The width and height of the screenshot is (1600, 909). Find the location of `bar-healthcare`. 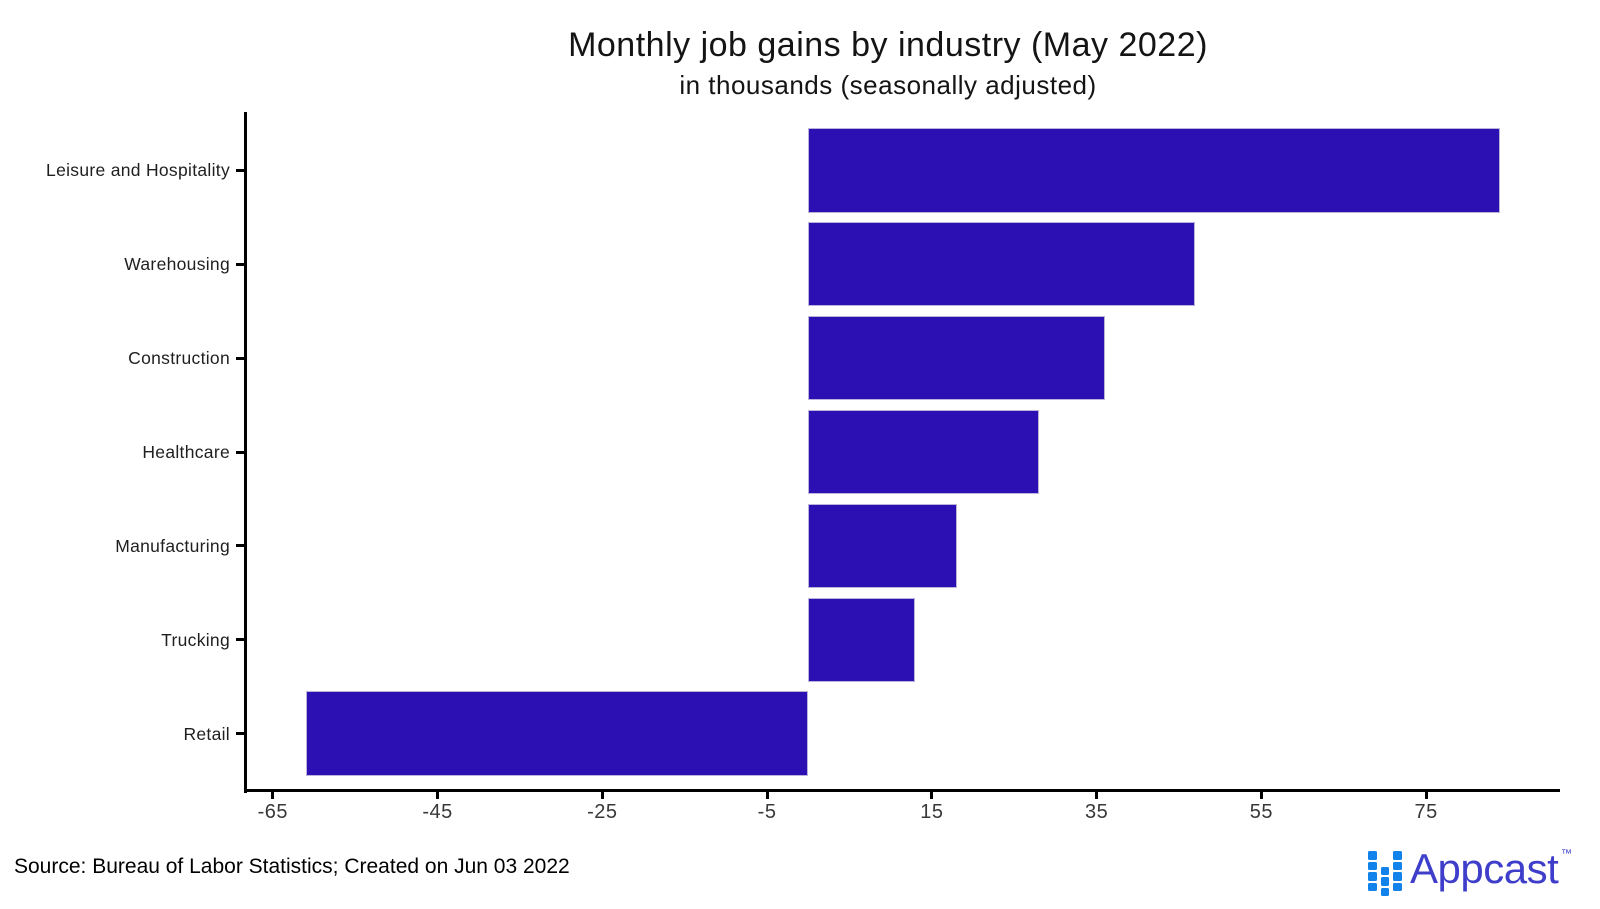

bar-healthcare is located at coordinates (923, 452).